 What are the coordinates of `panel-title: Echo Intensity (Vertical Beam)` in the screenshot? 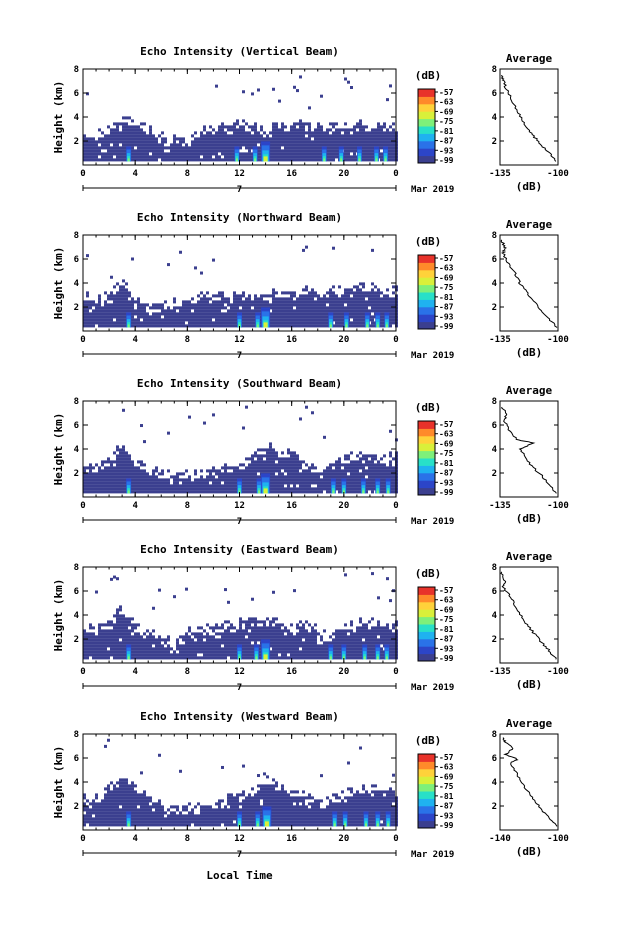 It's located at (239, 51).